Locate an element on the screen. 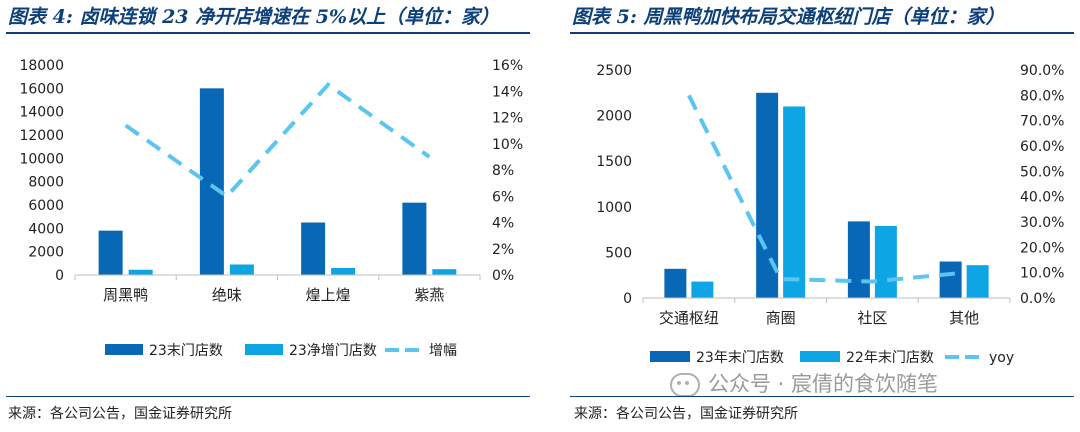 The width and height of the screenshot is (1080, 432). c4-line-series is located at coordinates (277, 140).